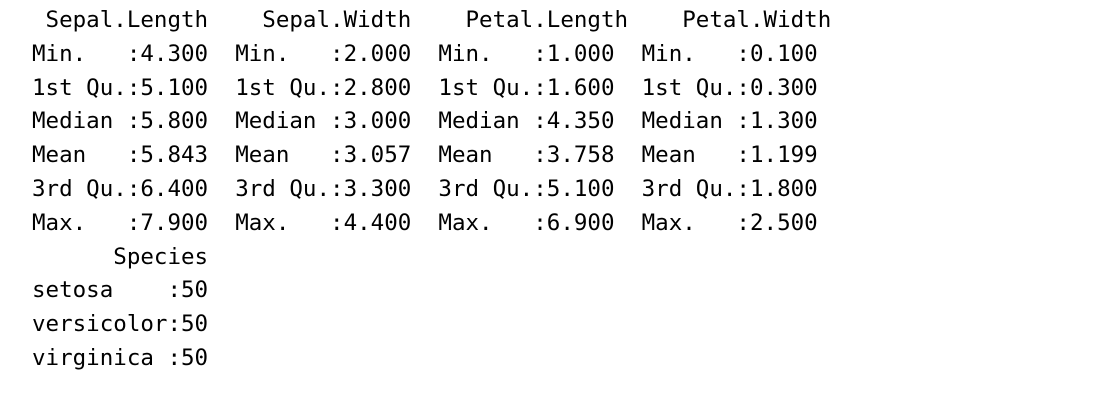  I want to click on species-row: versicolor:50, so click(431, 325).